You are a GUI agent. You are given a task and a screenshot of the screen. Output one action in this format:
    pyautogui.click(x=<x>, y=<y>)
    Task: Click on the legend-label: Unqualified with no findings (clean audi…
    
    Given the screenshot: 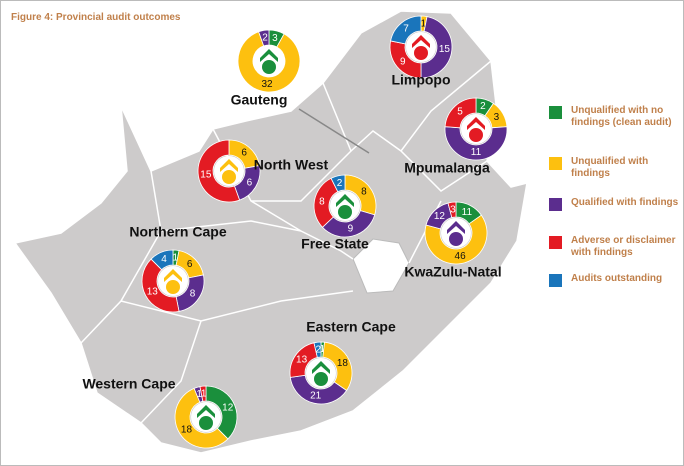 What is the action you would take?
    pyautogui.click(x=621, y=116)
    